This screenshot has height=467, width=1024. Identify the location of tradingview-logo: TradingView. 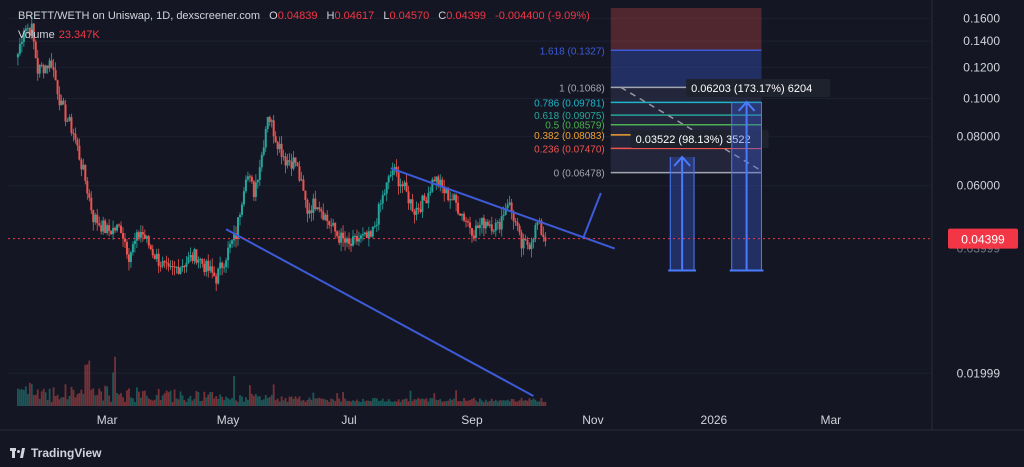
(55, 453).